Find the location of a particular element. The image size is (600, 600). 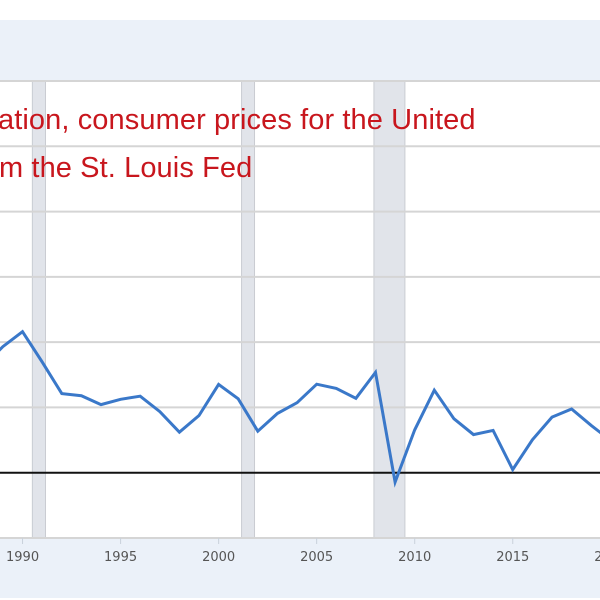

x-tick-label: 1995 is located at coordinates (120, 557).